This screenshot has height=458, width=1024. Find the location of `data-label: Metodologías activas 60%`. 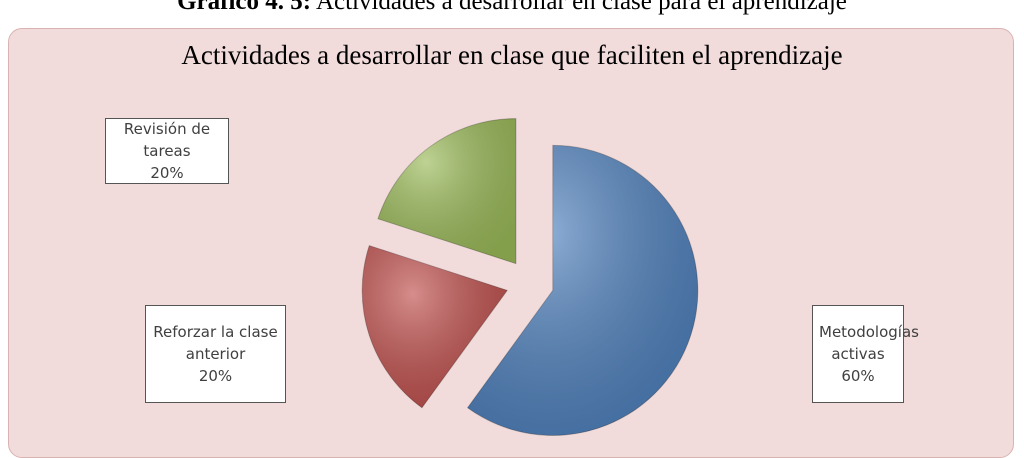

data-label: Metodologías activas 60% is located at coordinates (865, 354).